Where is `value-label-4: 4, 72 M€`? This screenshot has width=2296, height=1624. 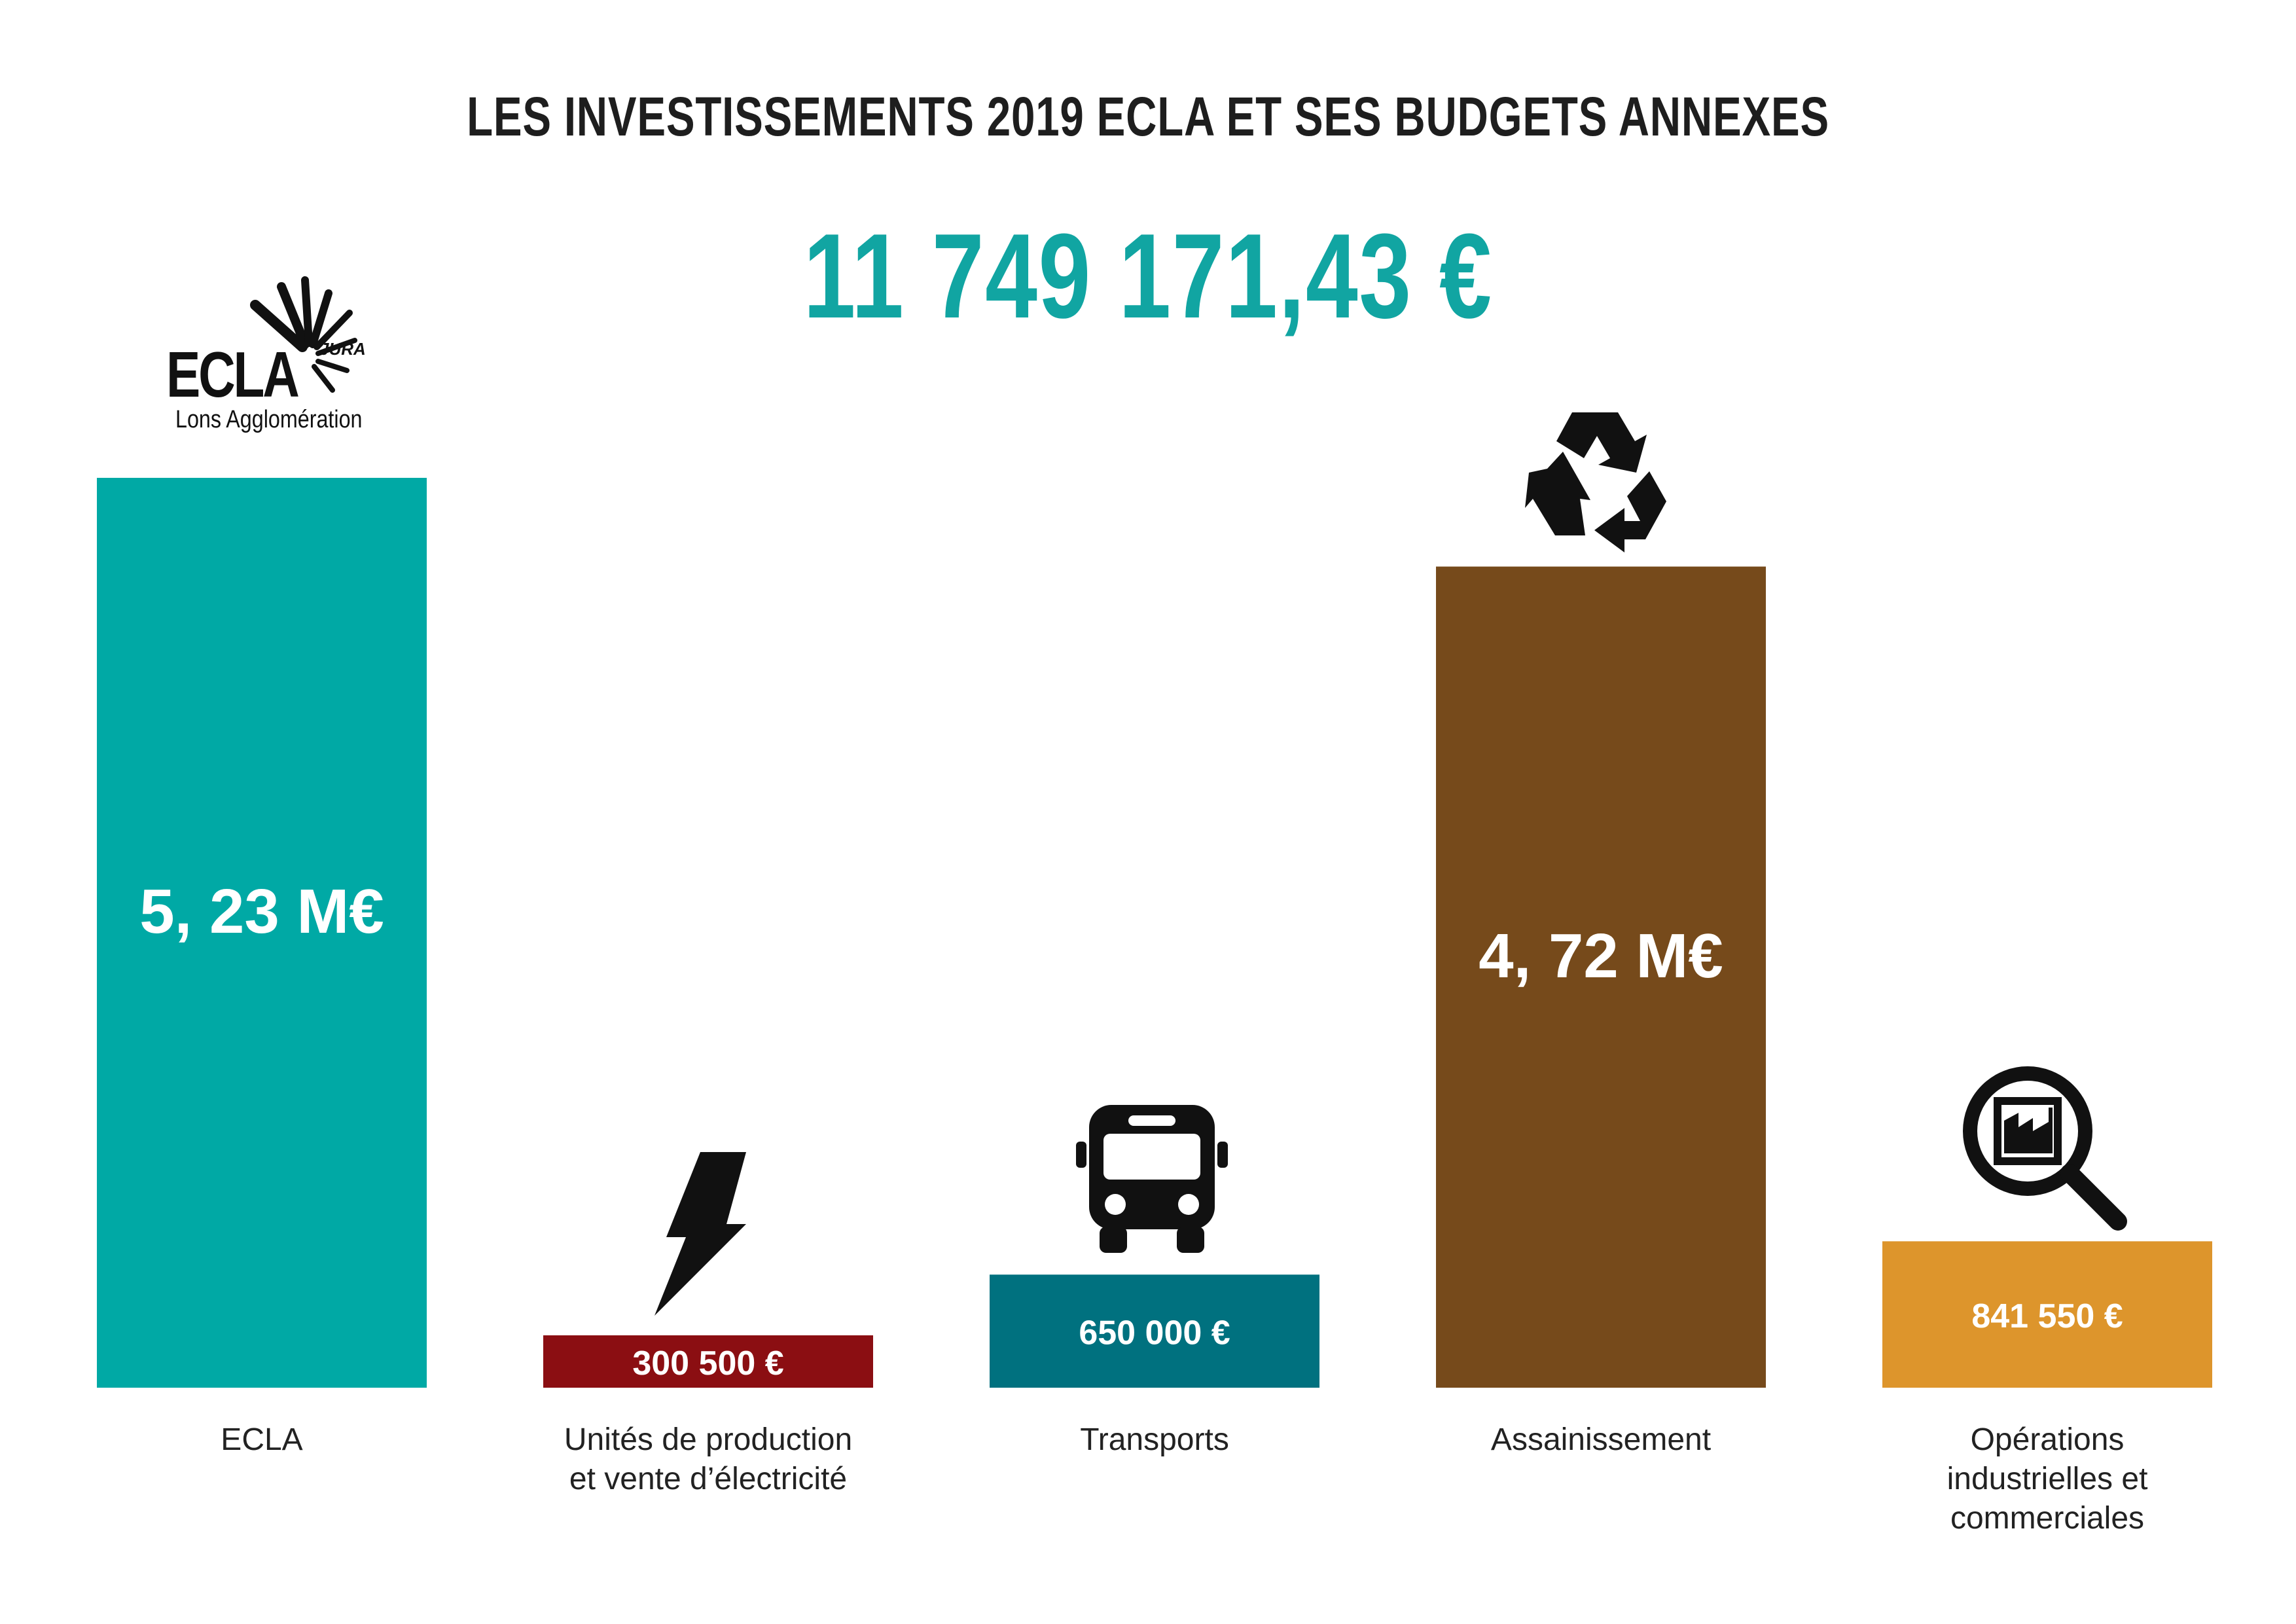 value-label-4: 4, 72 M€ is located at coordinates (1601, 956).